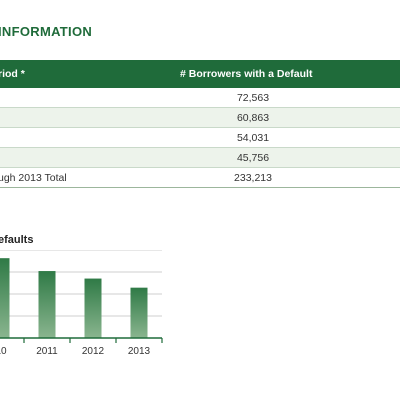  What do you see at coordinates (246, 74) in the screenshot?
I see `header-borrowers-default: # Borrowers with a Default` at bounding box center [246, 74].